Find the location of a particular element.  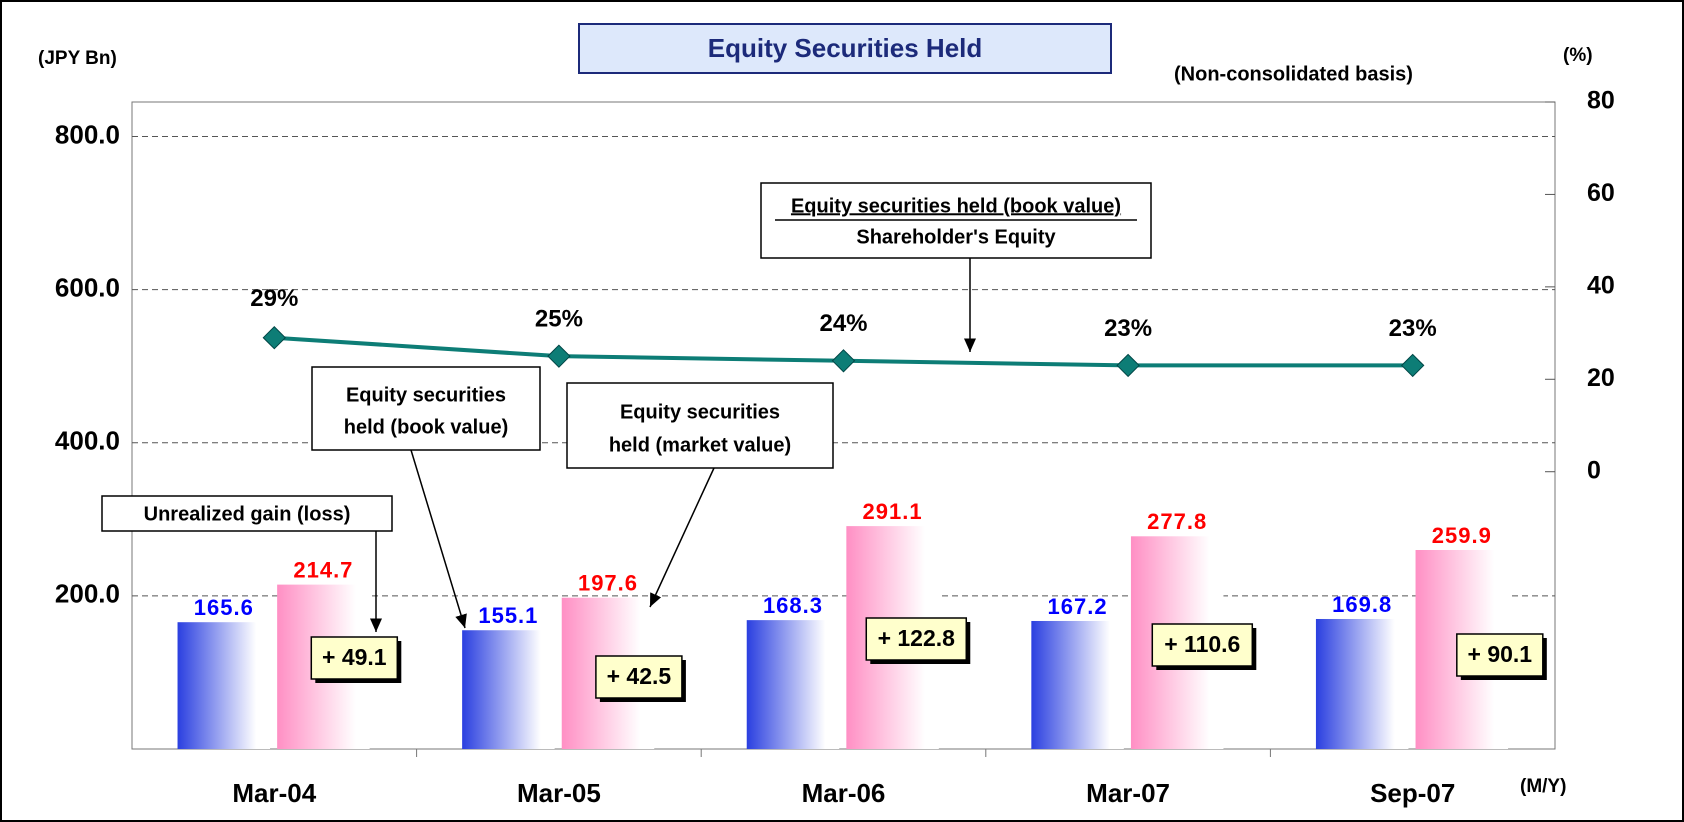

gain-label: + 49.1 is located at coordinates (354, 657).